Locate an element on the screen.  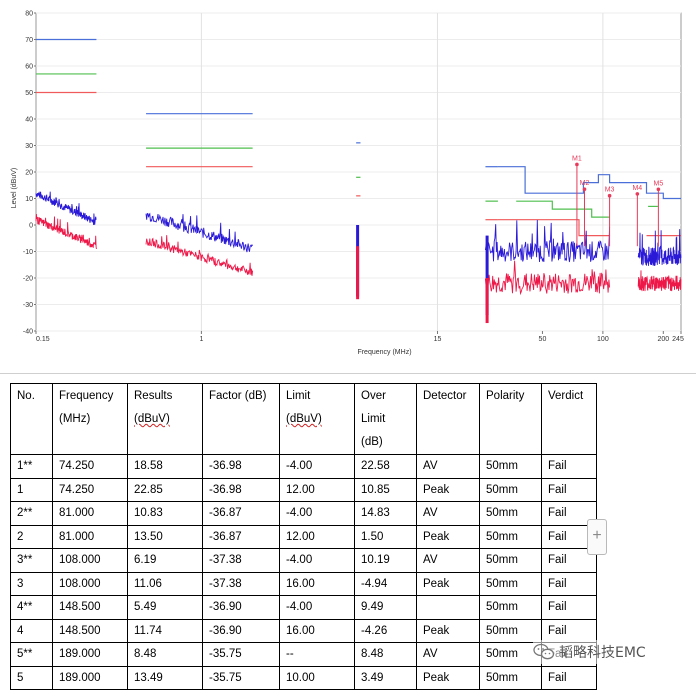
table-cell: 5 is located at coordinates (31, 677).